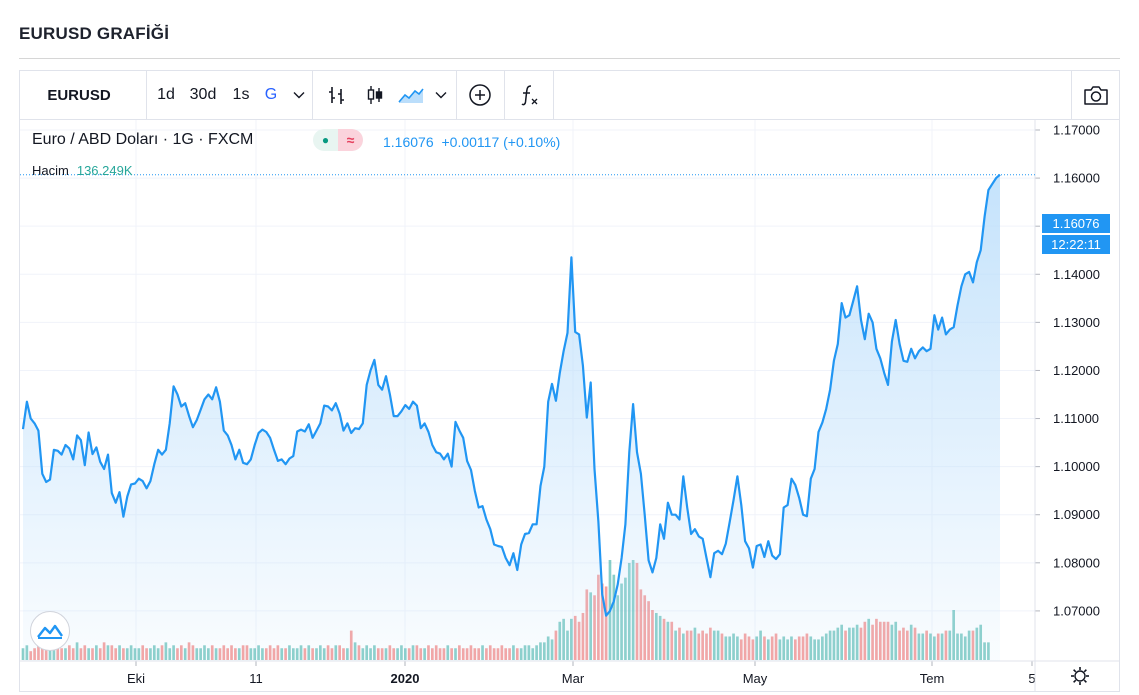 The image size is (1139, 695). Describe the element at coordinates (94, 33) in the screenshot. I see `page-title: EURUSD GRAFİĞİ` at that location.